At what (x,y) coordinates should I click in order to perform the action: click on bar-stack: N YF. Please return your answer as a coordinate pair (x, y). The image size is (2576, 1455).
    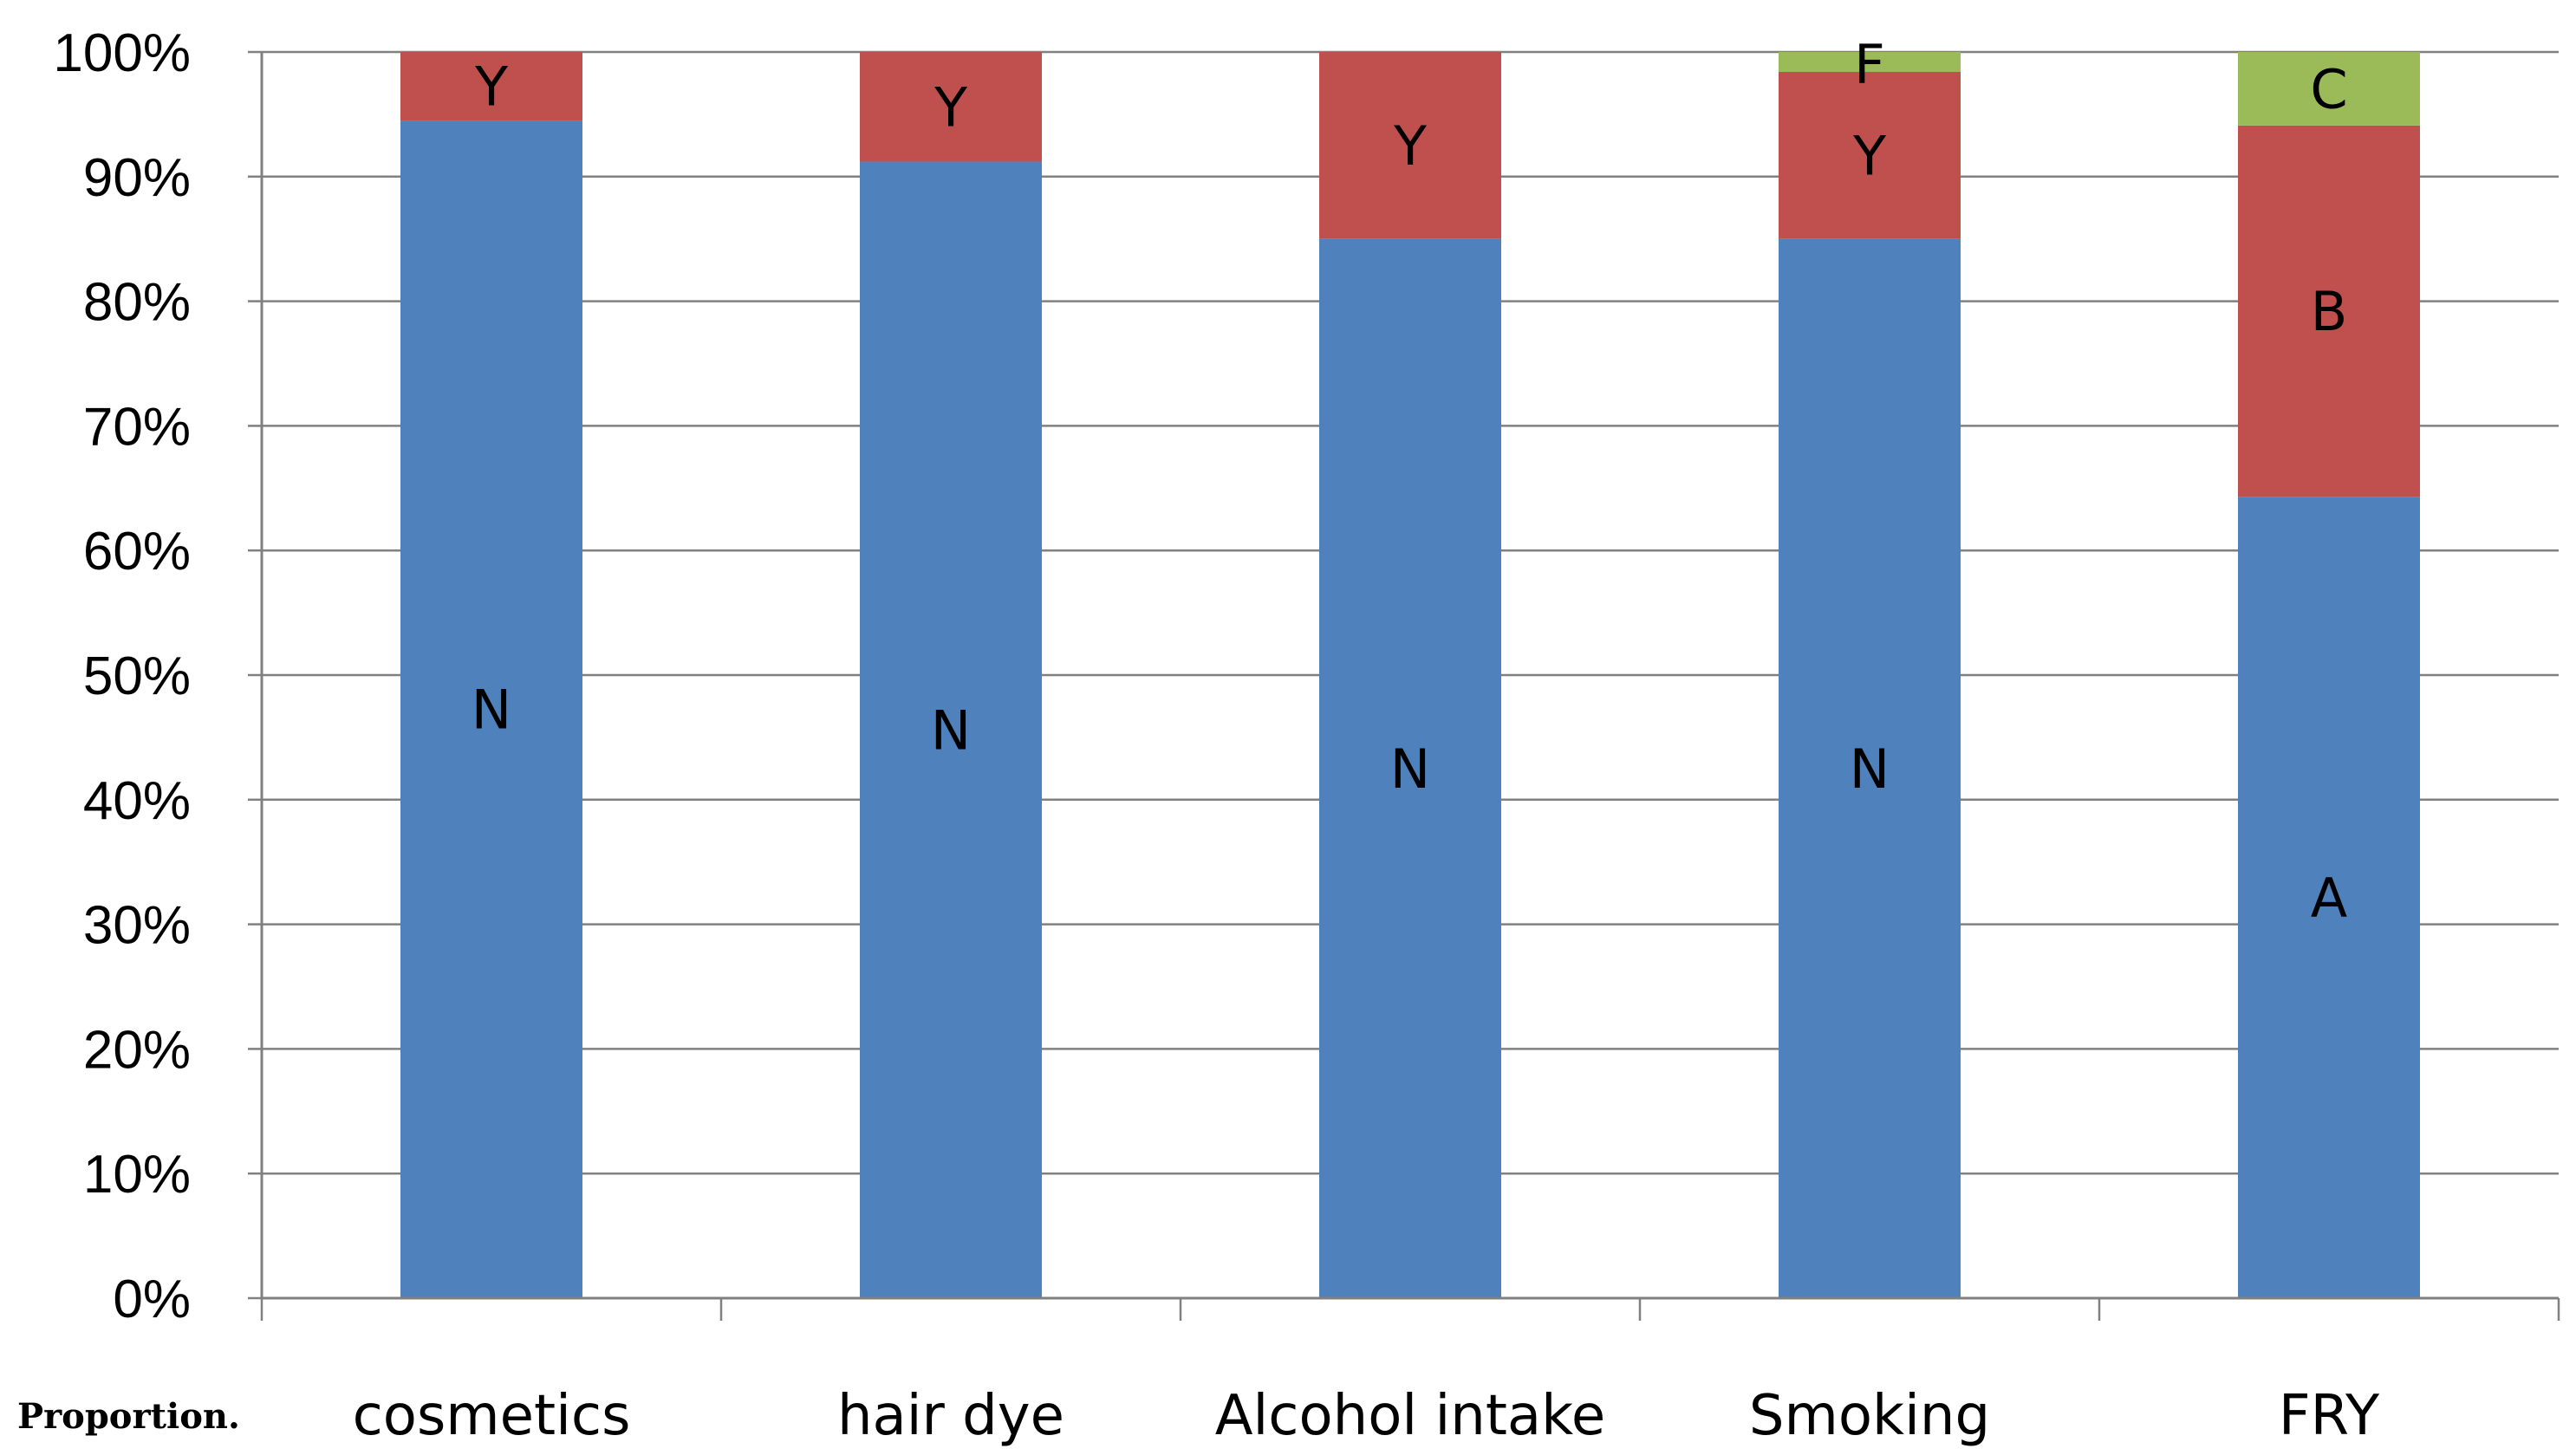
    Looking at the image, I should click on (1870, 666).